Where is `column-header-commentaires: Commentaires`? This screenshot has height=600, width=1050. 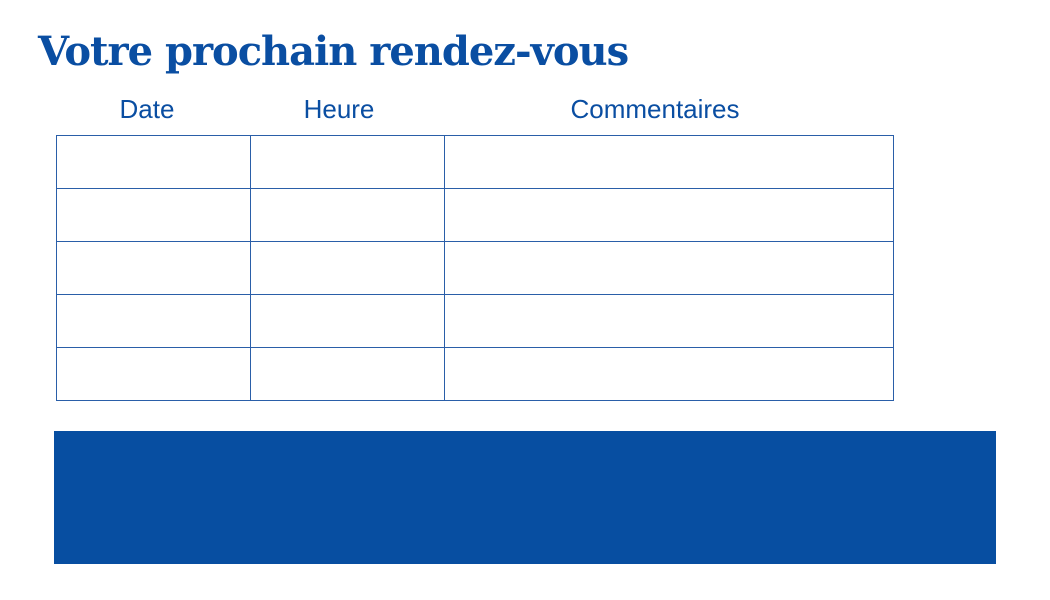
column-header-commentaires: Commentaires is located at coordinates (655, 109).